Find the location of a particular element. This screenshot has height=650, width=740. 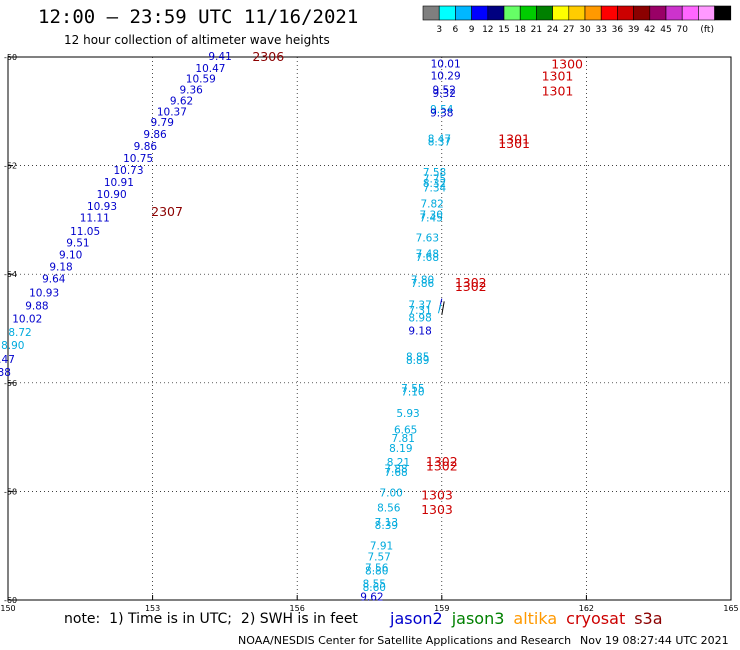

x-tick-label: 159 is located at coordinates (441, 608).